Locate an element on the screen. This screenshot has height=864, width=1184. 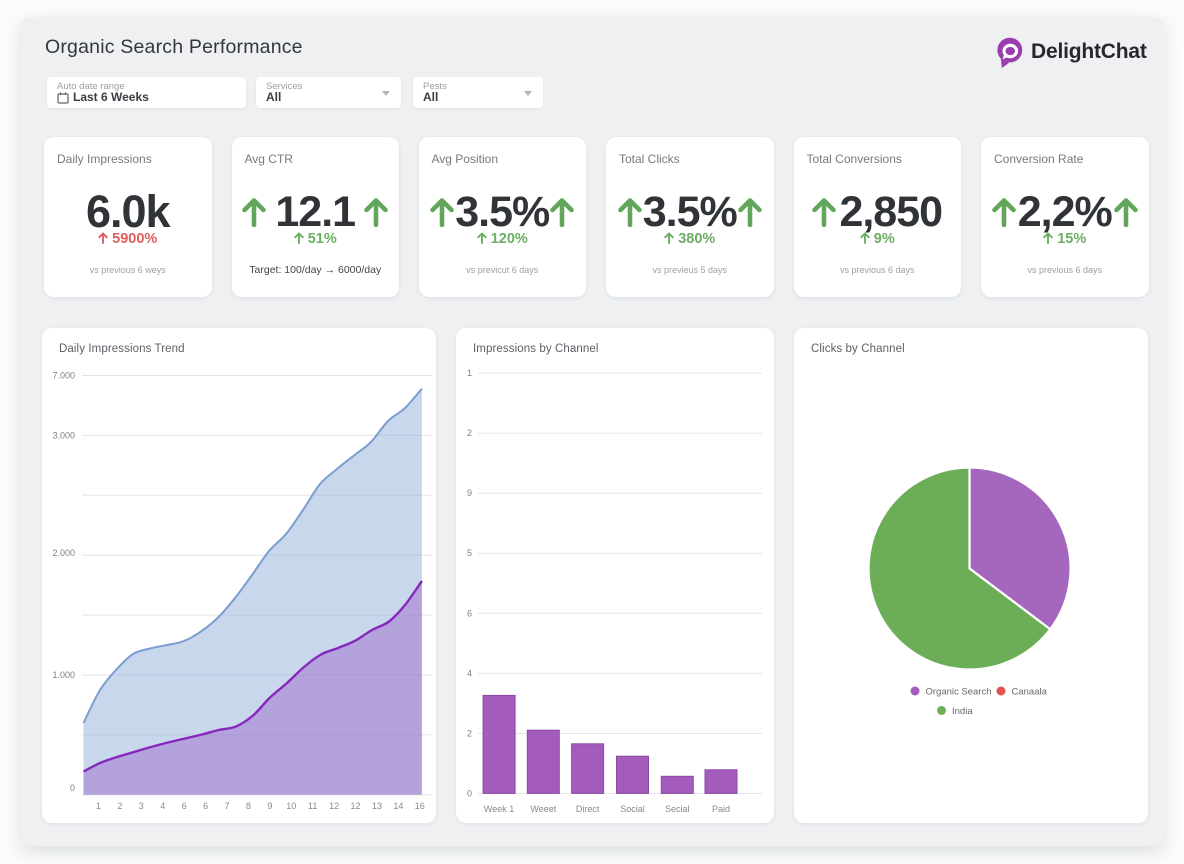
svg-text: 3 is located at coordinates (141, 806).